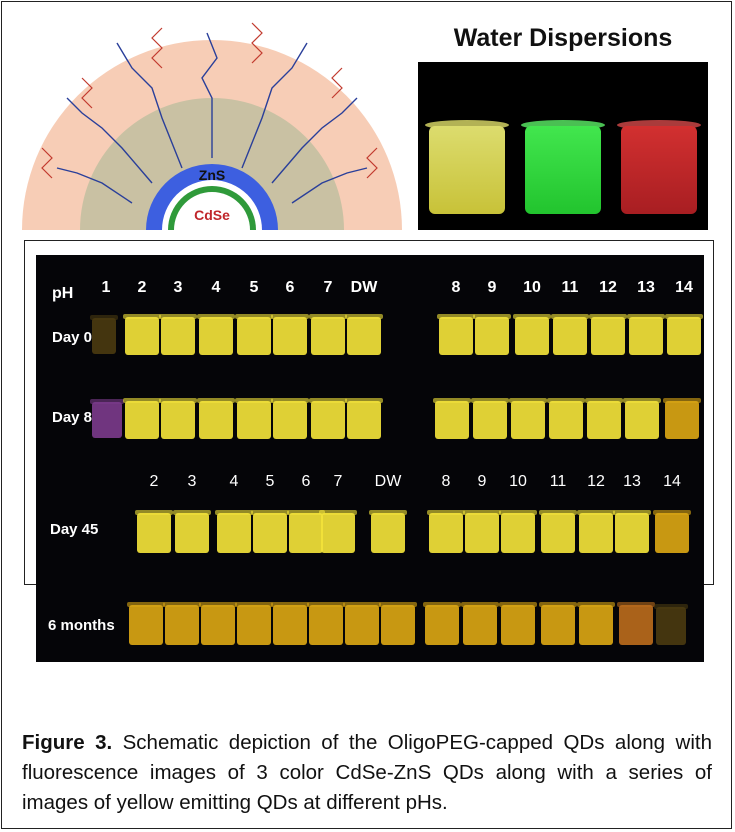 This screenshot has width=735, height=832. Describe the element at coordinates (672, 481) in the screenshot. I see `mid-col-label: 14` at that location.